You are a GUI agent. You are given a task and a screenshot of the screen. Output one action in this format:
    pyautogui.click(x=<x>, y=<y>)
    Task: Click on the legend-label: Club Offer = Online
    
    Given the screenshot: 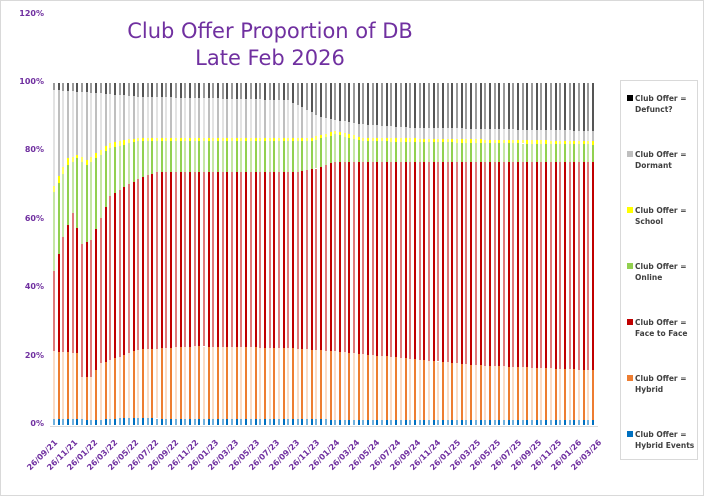 What is the action you would take?
    pyautogui.click(x=661, y=272)
    